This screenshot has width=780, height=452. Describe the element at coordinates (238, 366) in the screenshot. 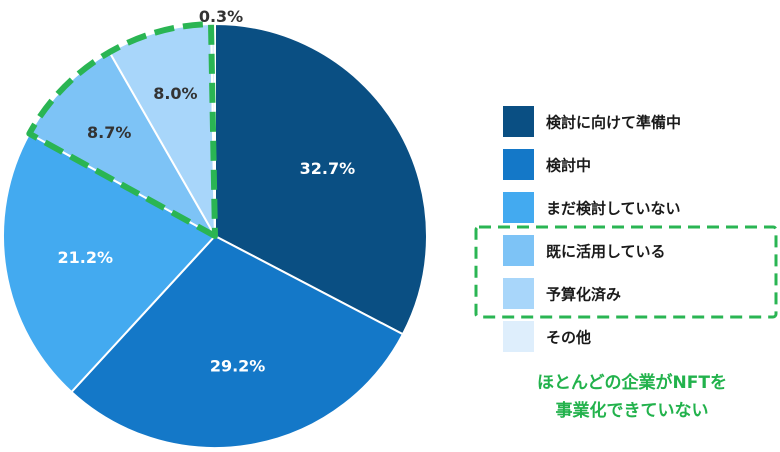

I see `slice-label-considering: 29.2%` at that location.